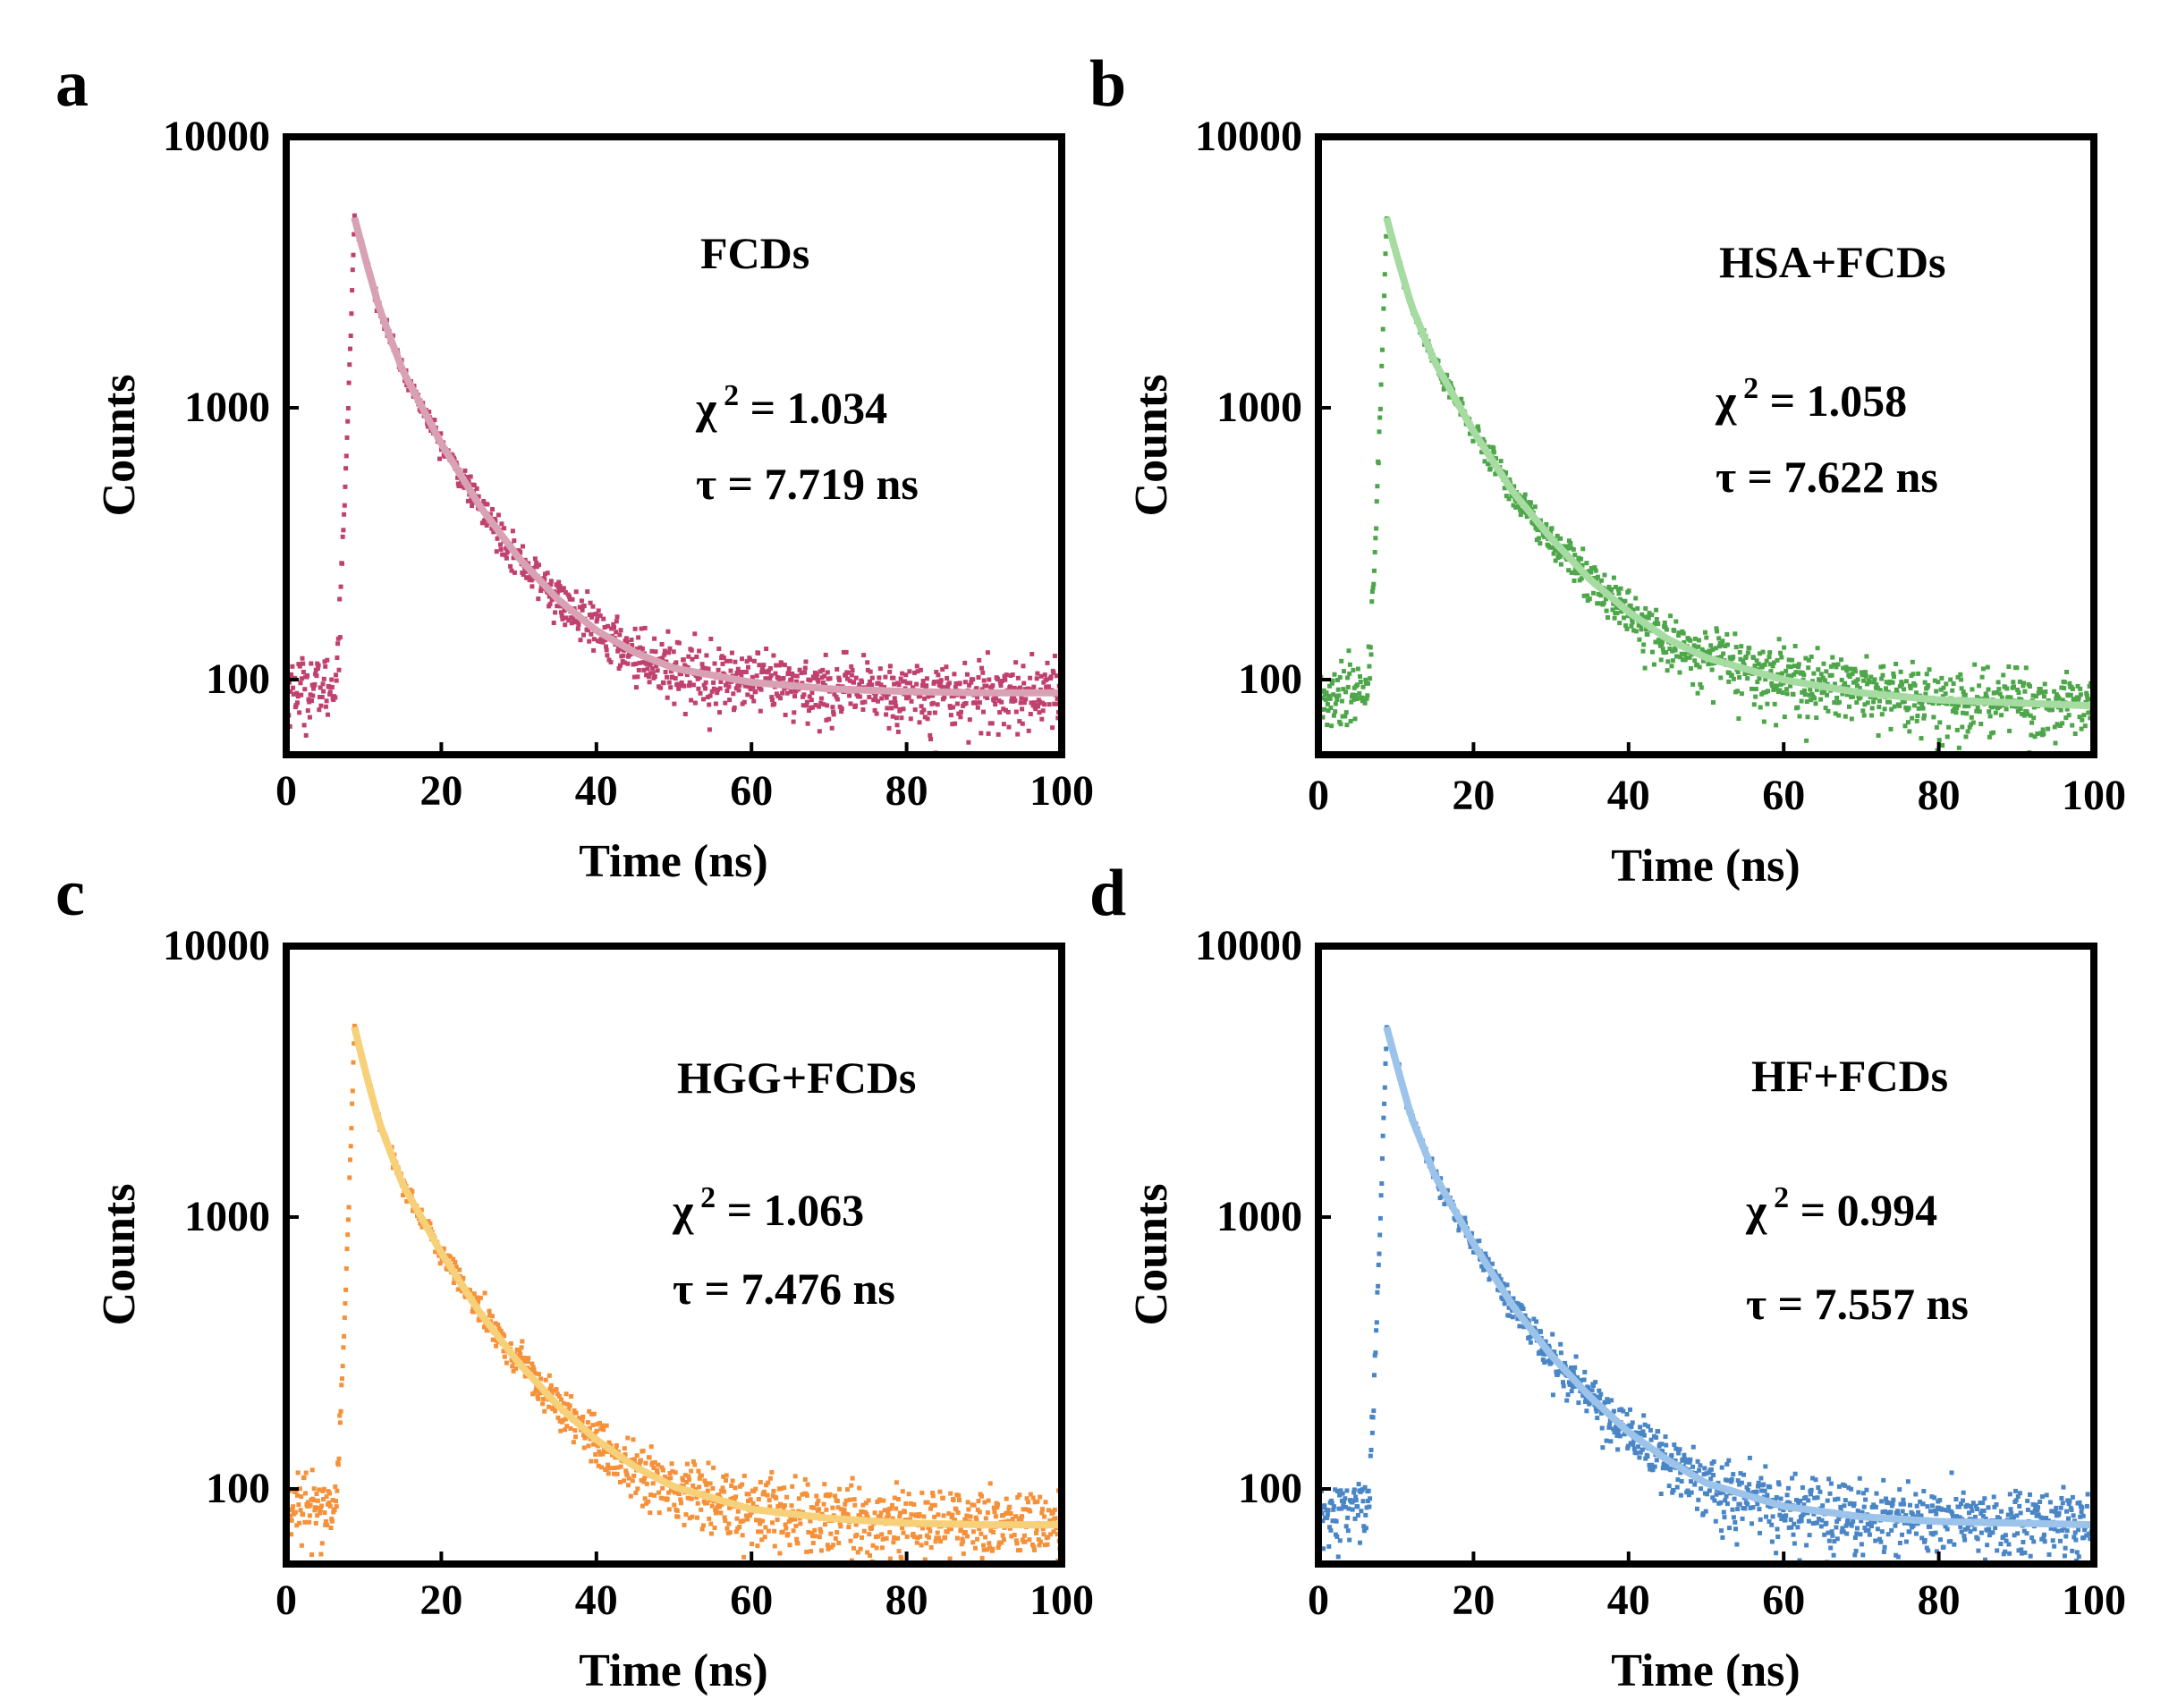  Describe the element at coordinates (70, 893) in the screenshot. I see `panel-letter: c` at that location.